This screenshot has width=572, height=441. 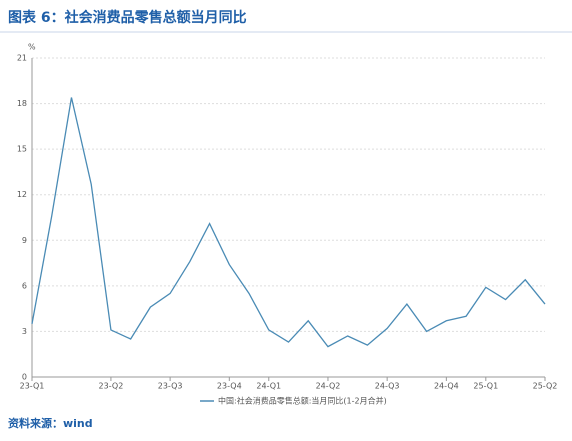 I want to click on x-tick-label: 24-Q1, so click(x=268, y=386).